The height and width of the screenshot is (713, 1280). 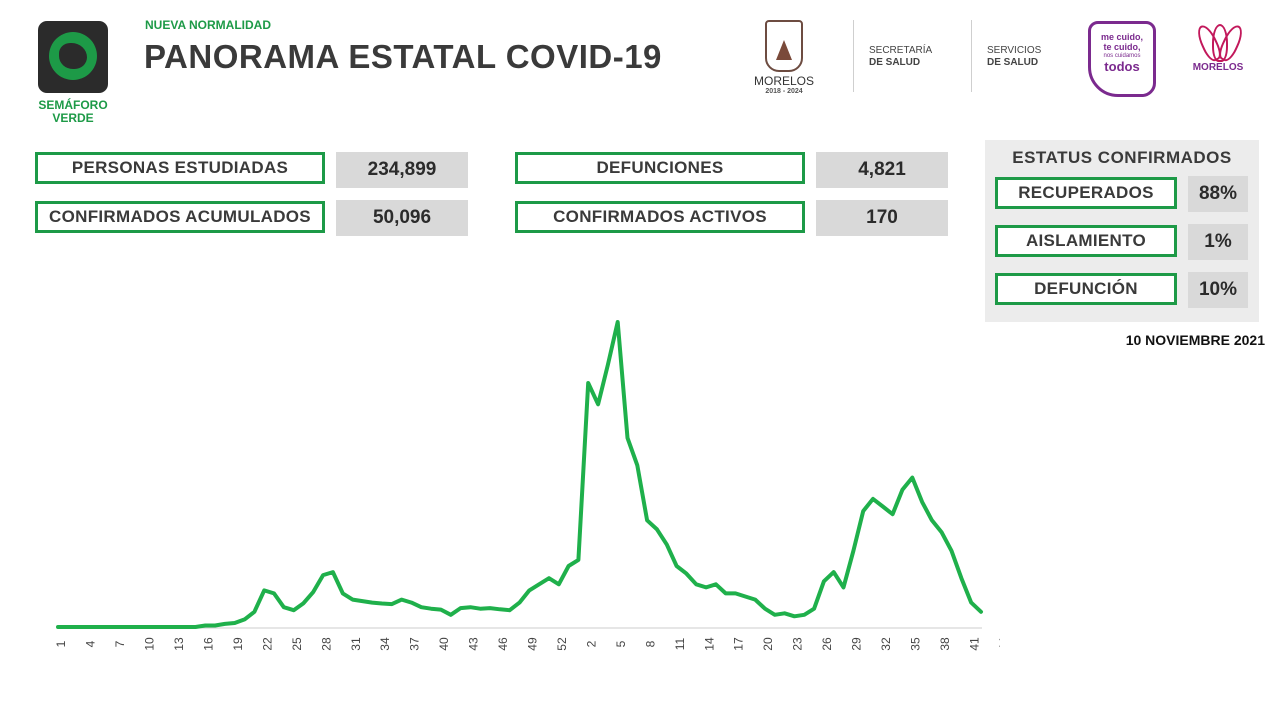 I want to click on confirmados-acumulados-value: 50,096, so click(x=402, y=218).